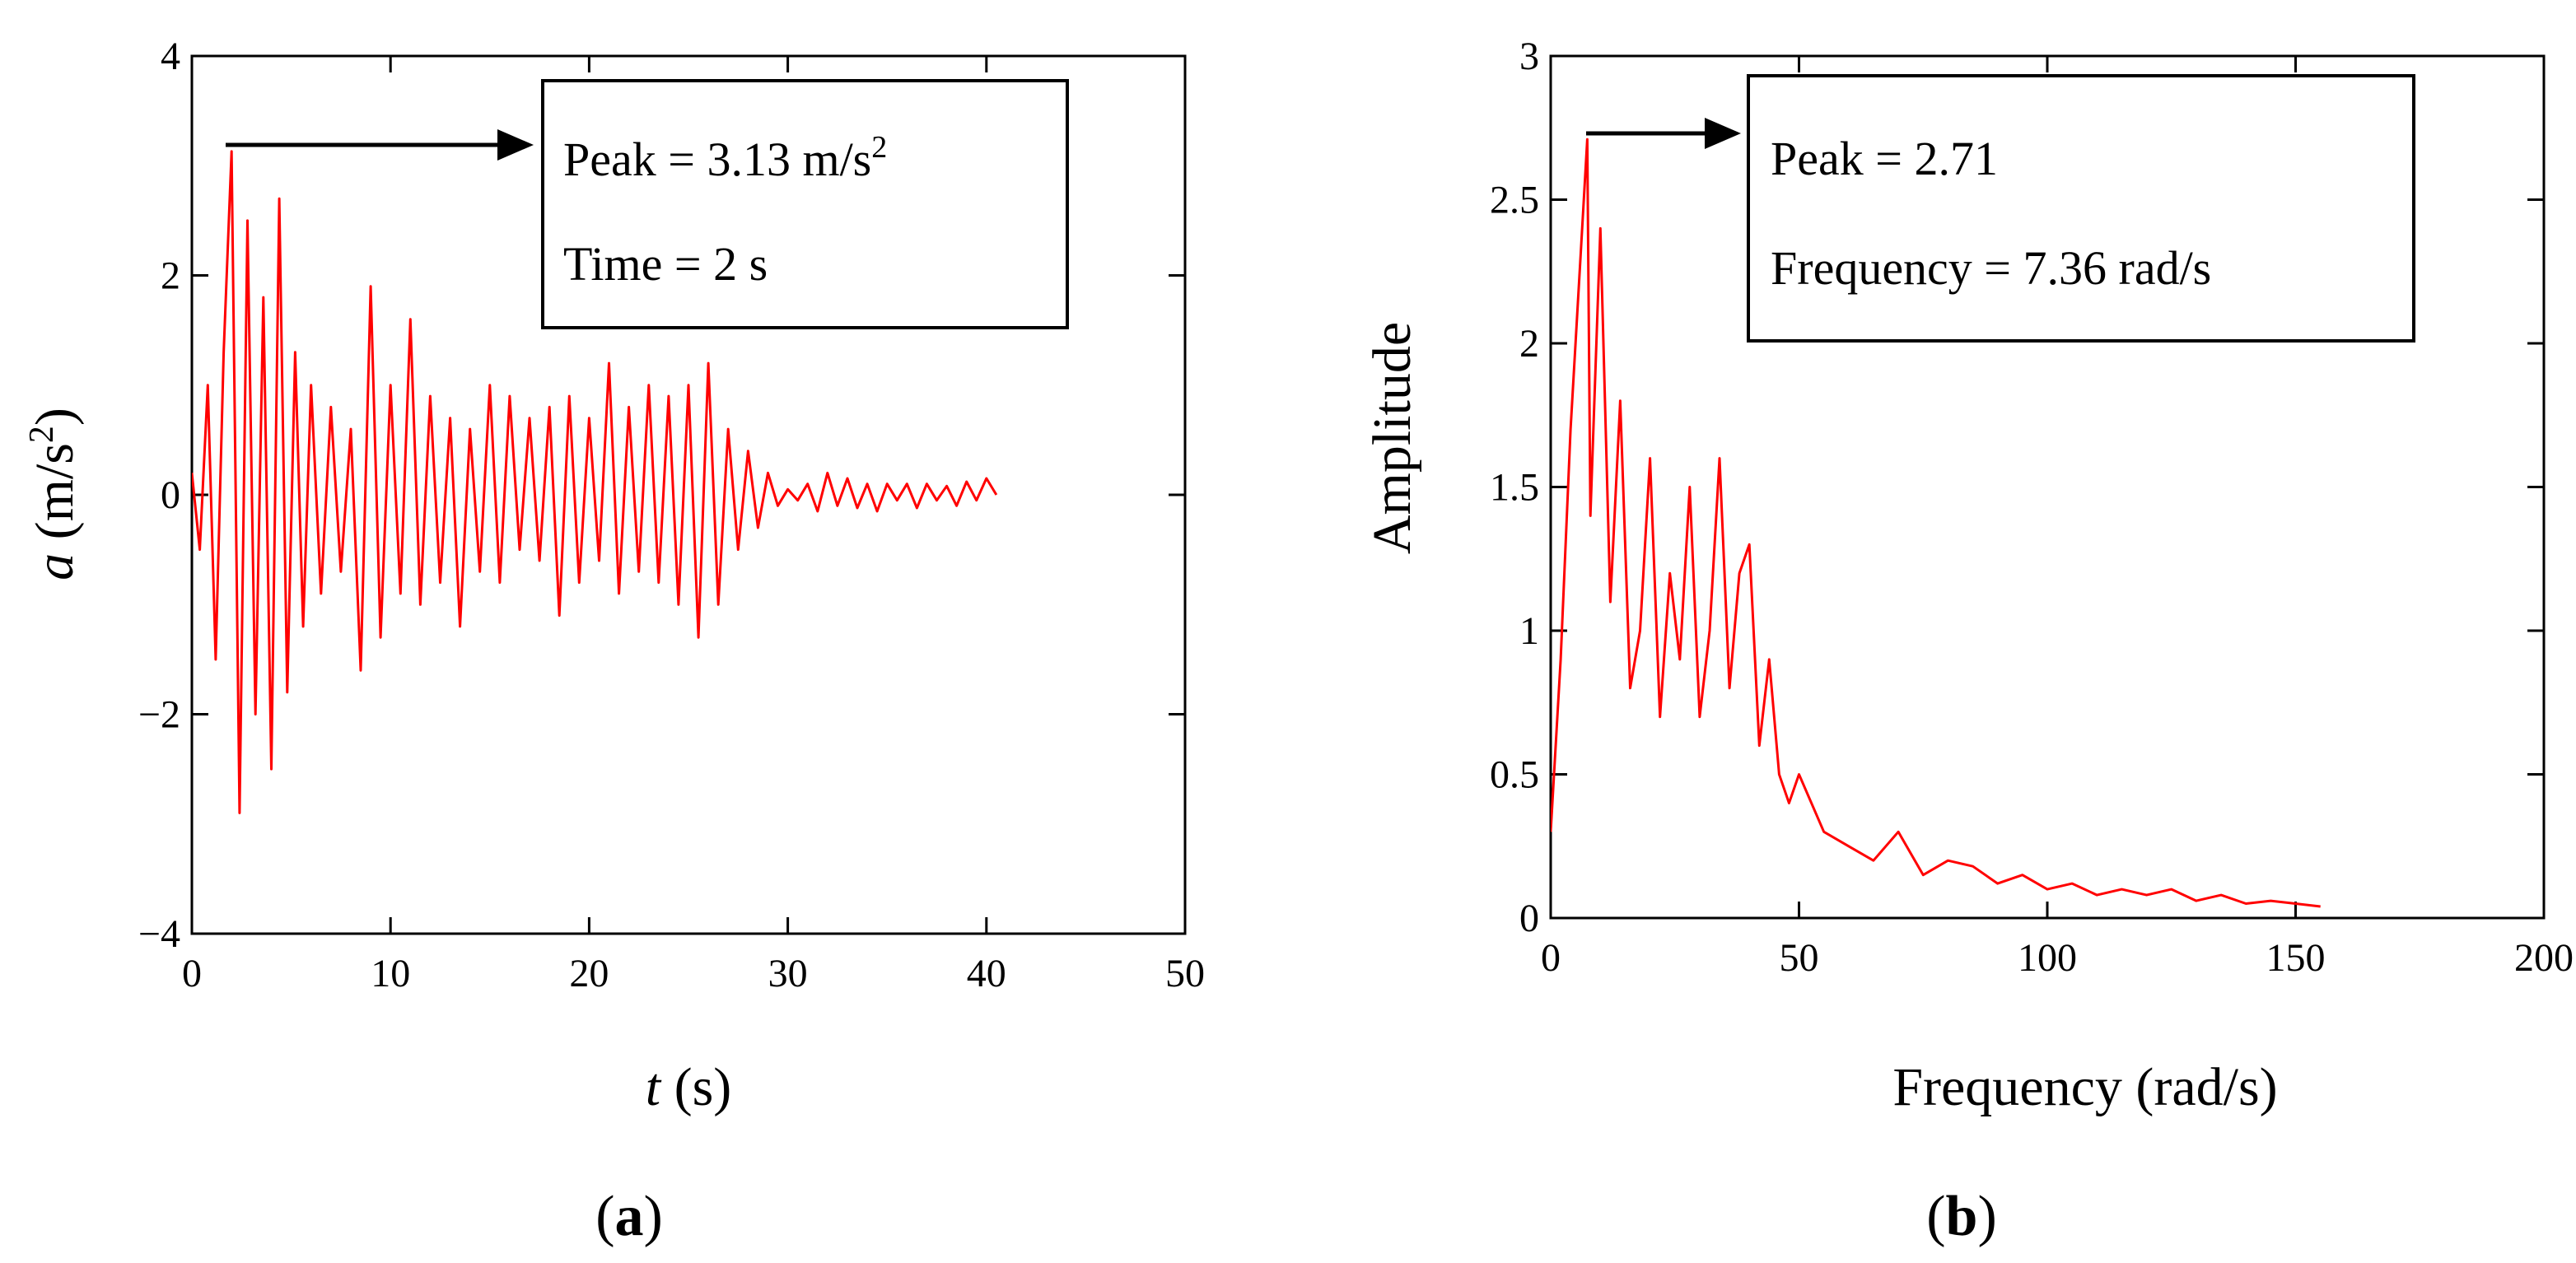 This screenshot has height=1263, width=2576. Describe the element at coordinates (1529, 56) in the screenshot. I see `chart-b-y-tick-label: 3` at that location.